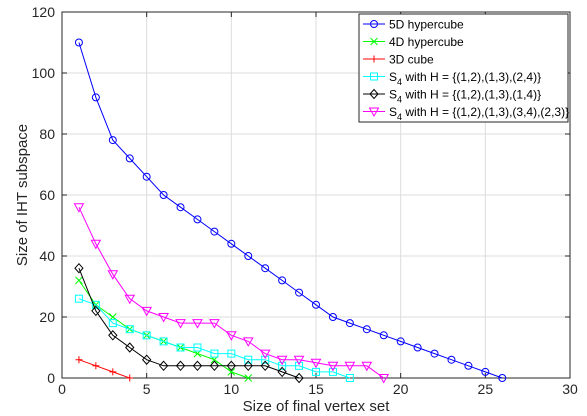  I want to click on x-tick-label: 0, so click(62, 389).